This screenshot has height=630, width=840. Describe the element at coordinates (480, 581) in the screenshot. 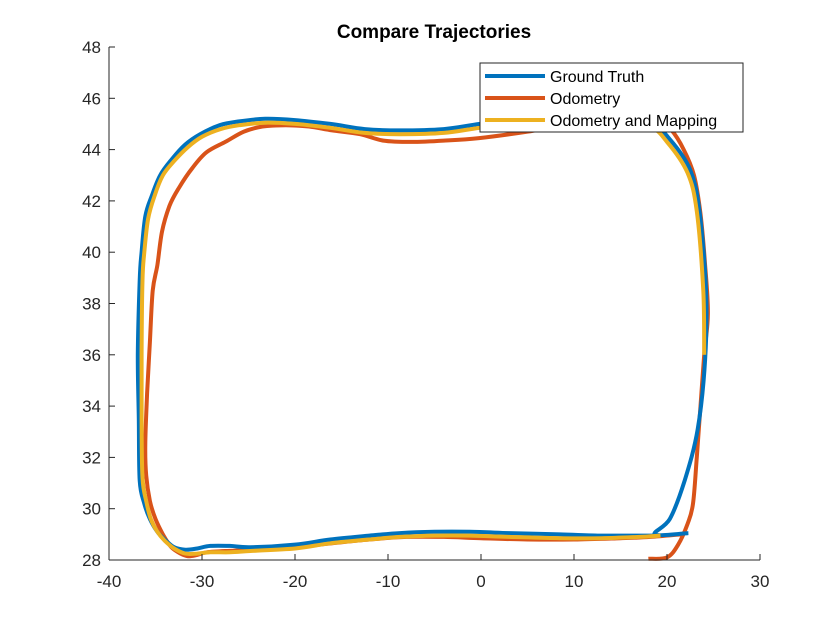

I see `x-tick-label: 0` at that location.